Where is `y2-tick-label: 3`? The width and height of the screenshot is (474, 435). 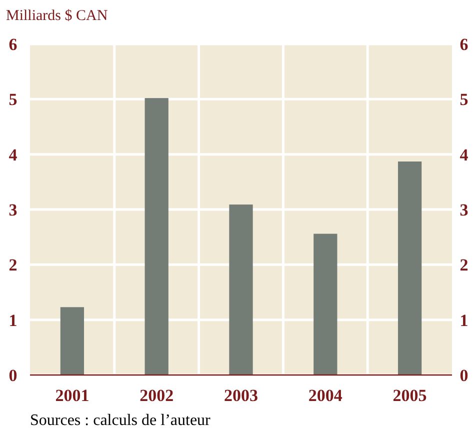
y2-tick-label: 3 is located at coordinates (464, 210).